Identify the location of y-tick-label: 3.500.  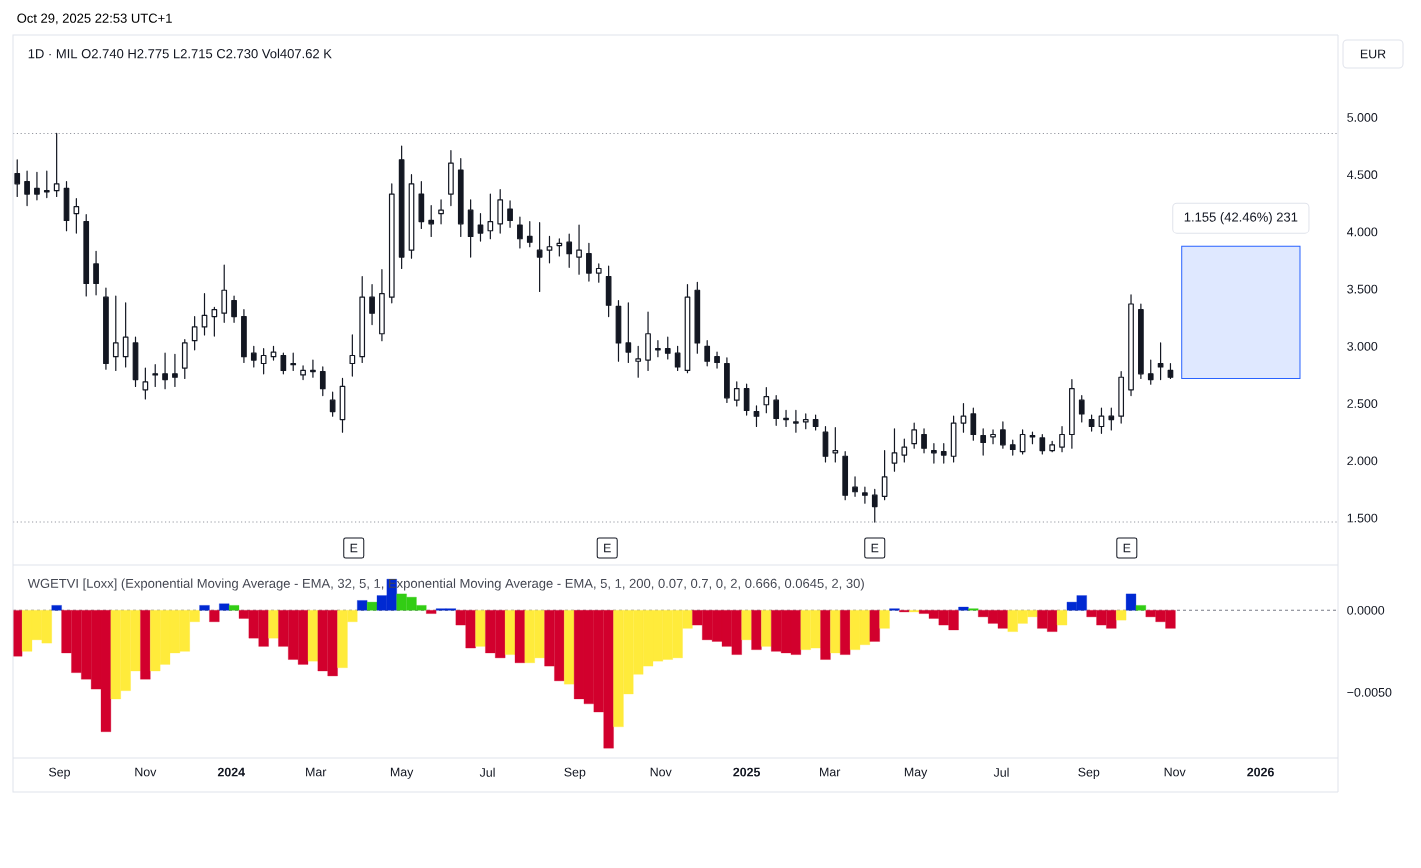
(1362, 289).